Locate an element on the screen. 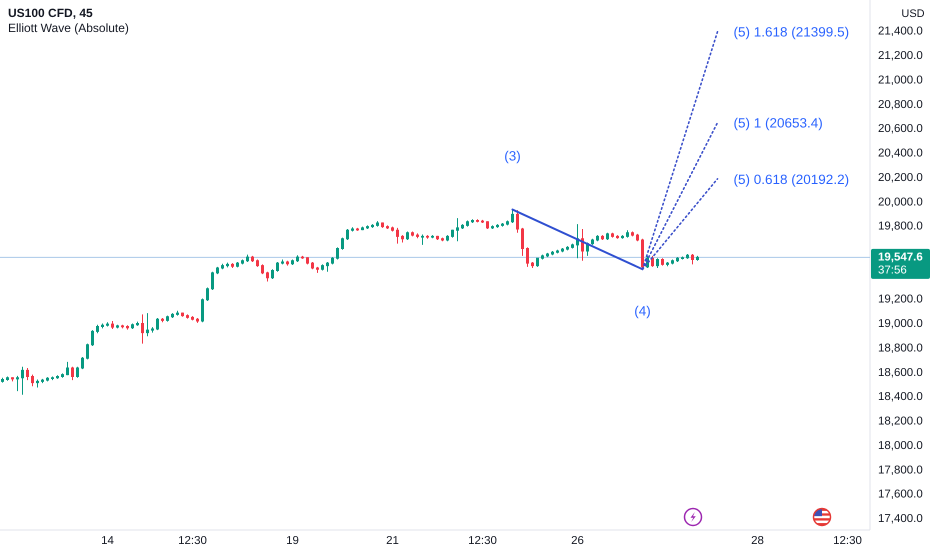 This screenshot has height=550, width=932. text: US100 CFD, 45 is located at coordinates (51, 13).